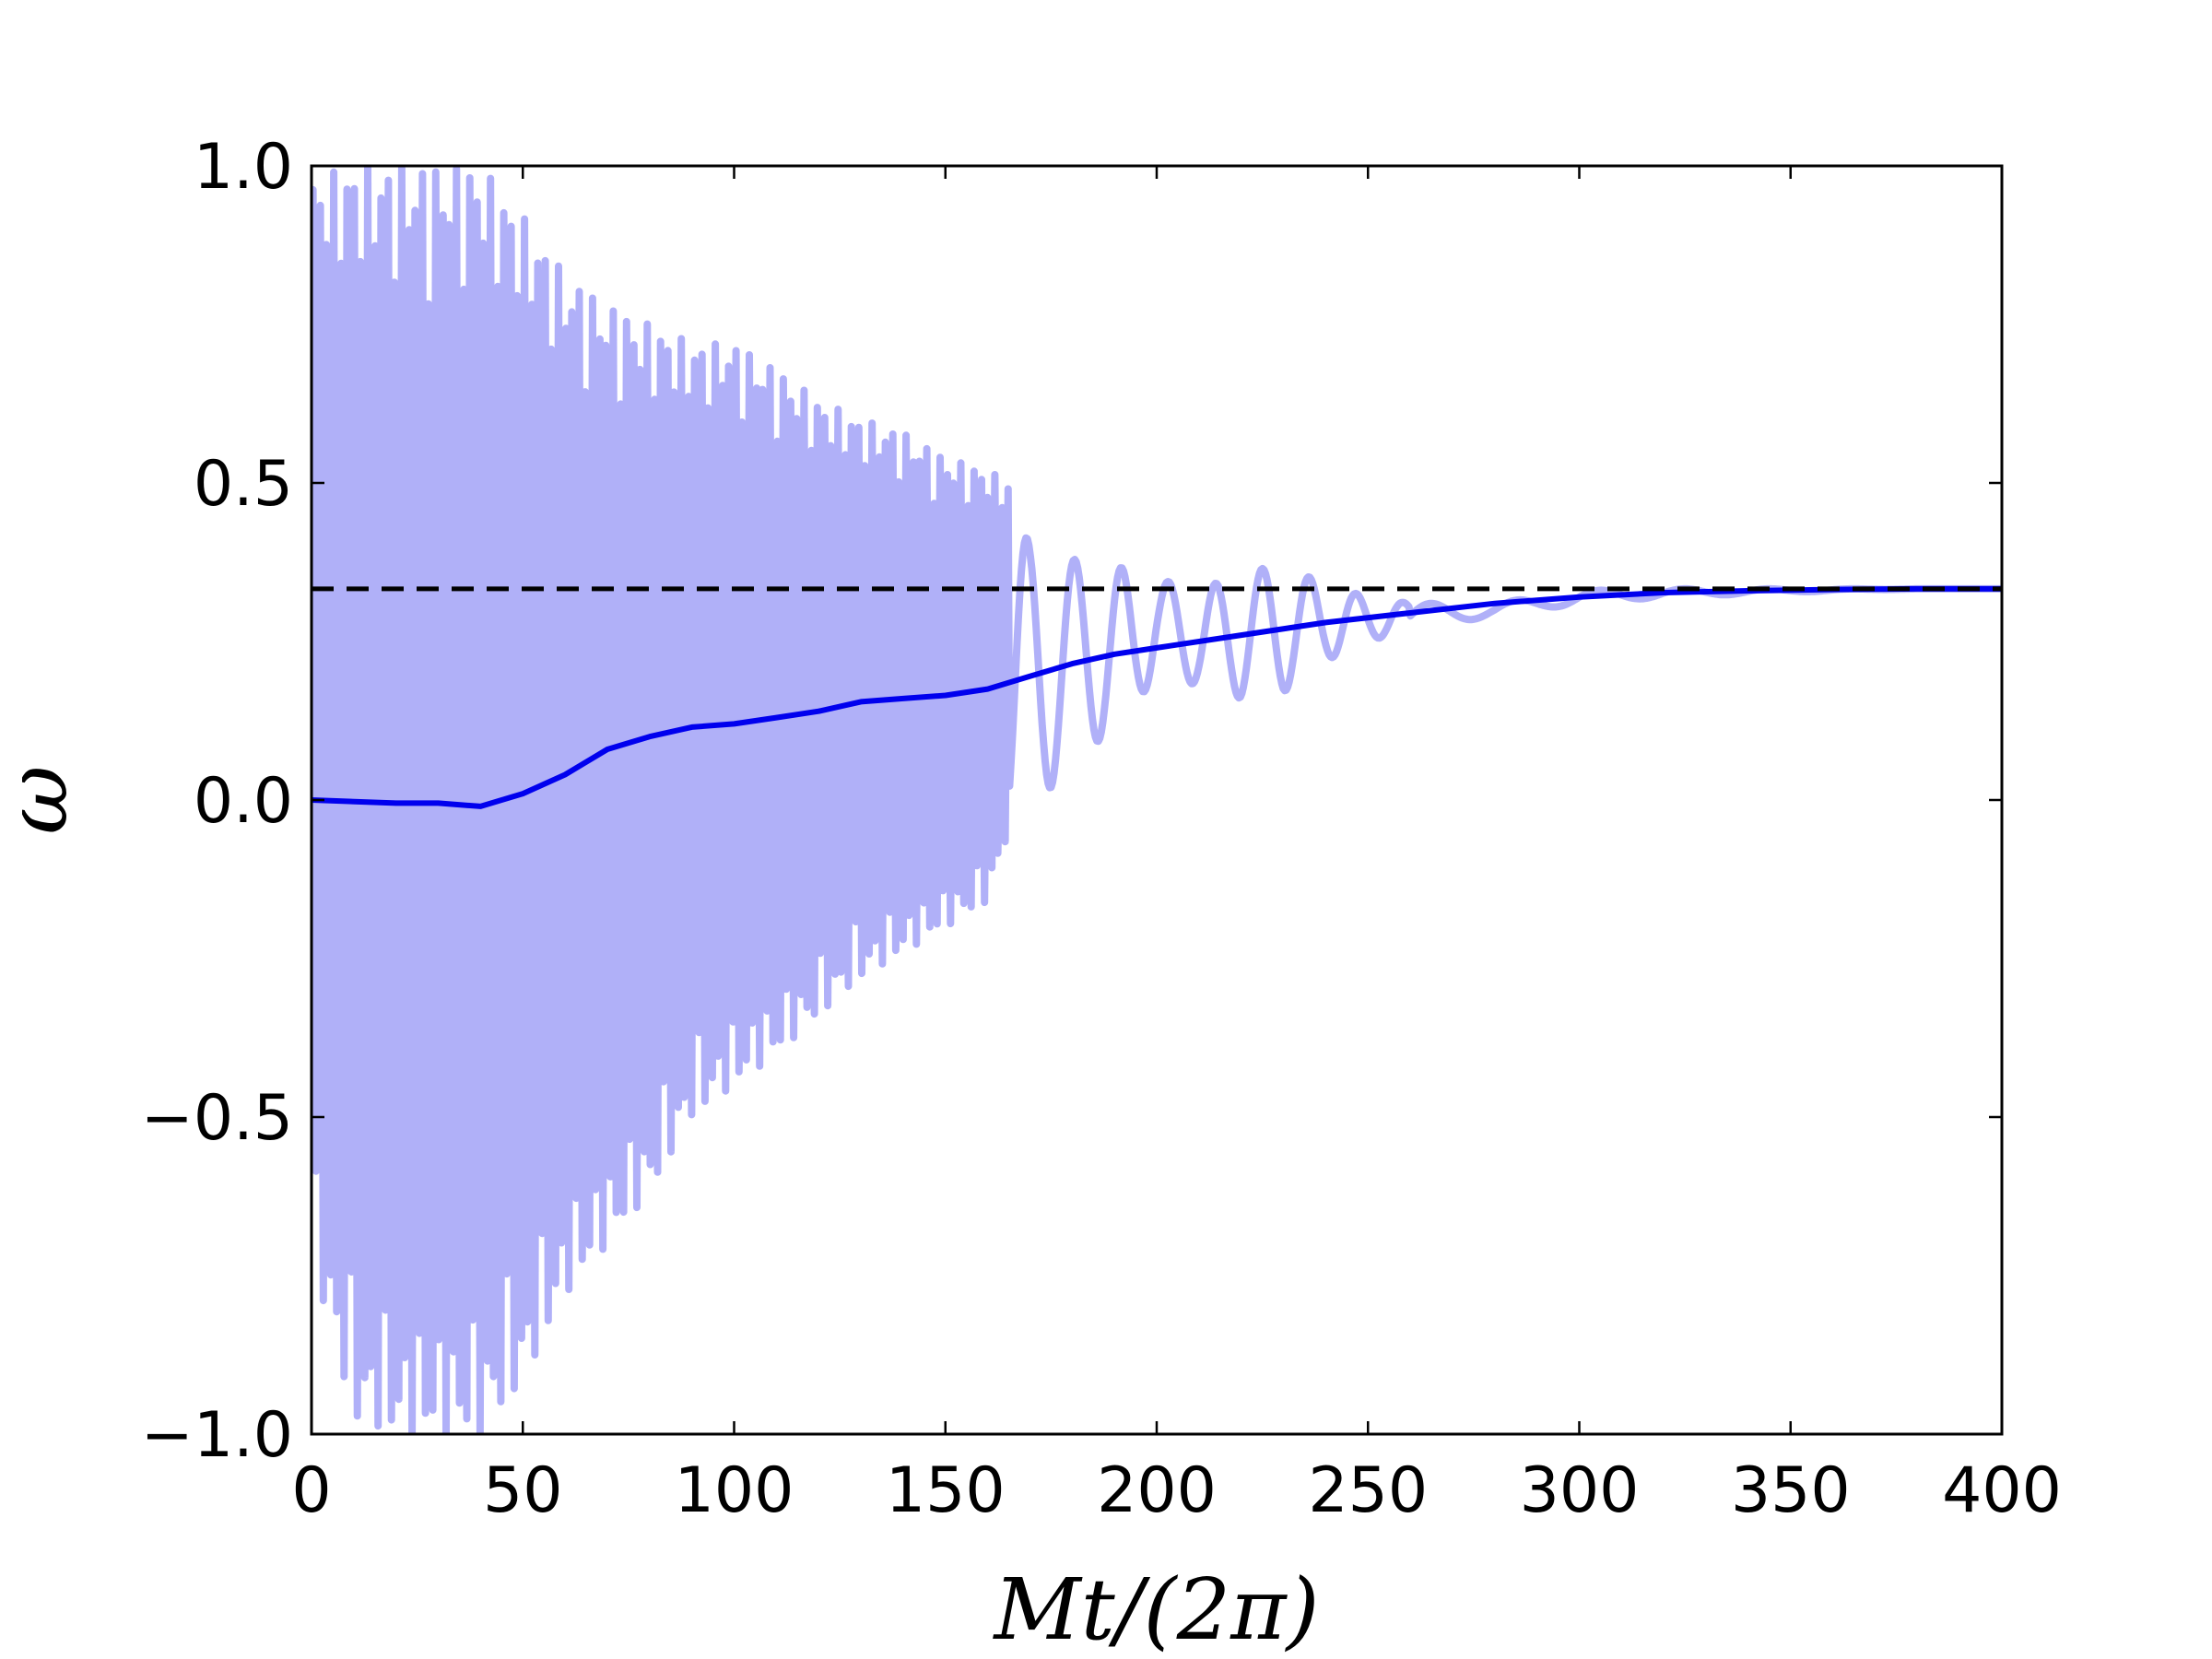 The height and width of the screenshot is (1659, 2212). What do you see at coordinates (1791, 1490) in the screenshot?
I see `x-tick-label: 350` at bounding box center [1791, 1490].